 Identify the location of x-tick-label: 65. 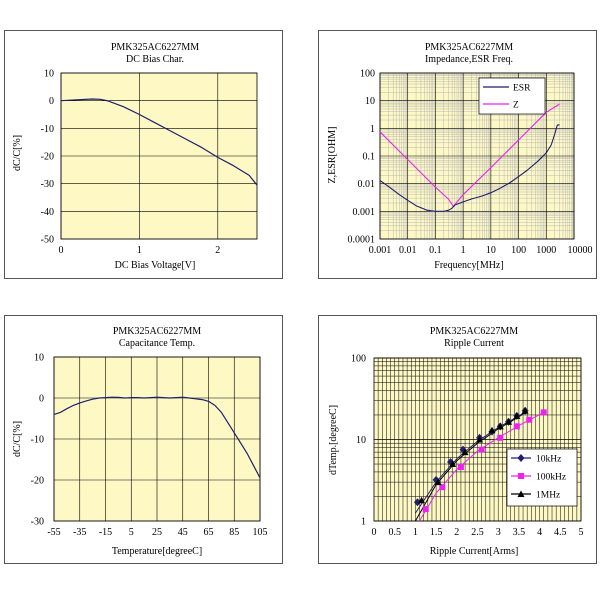
(209, 532).